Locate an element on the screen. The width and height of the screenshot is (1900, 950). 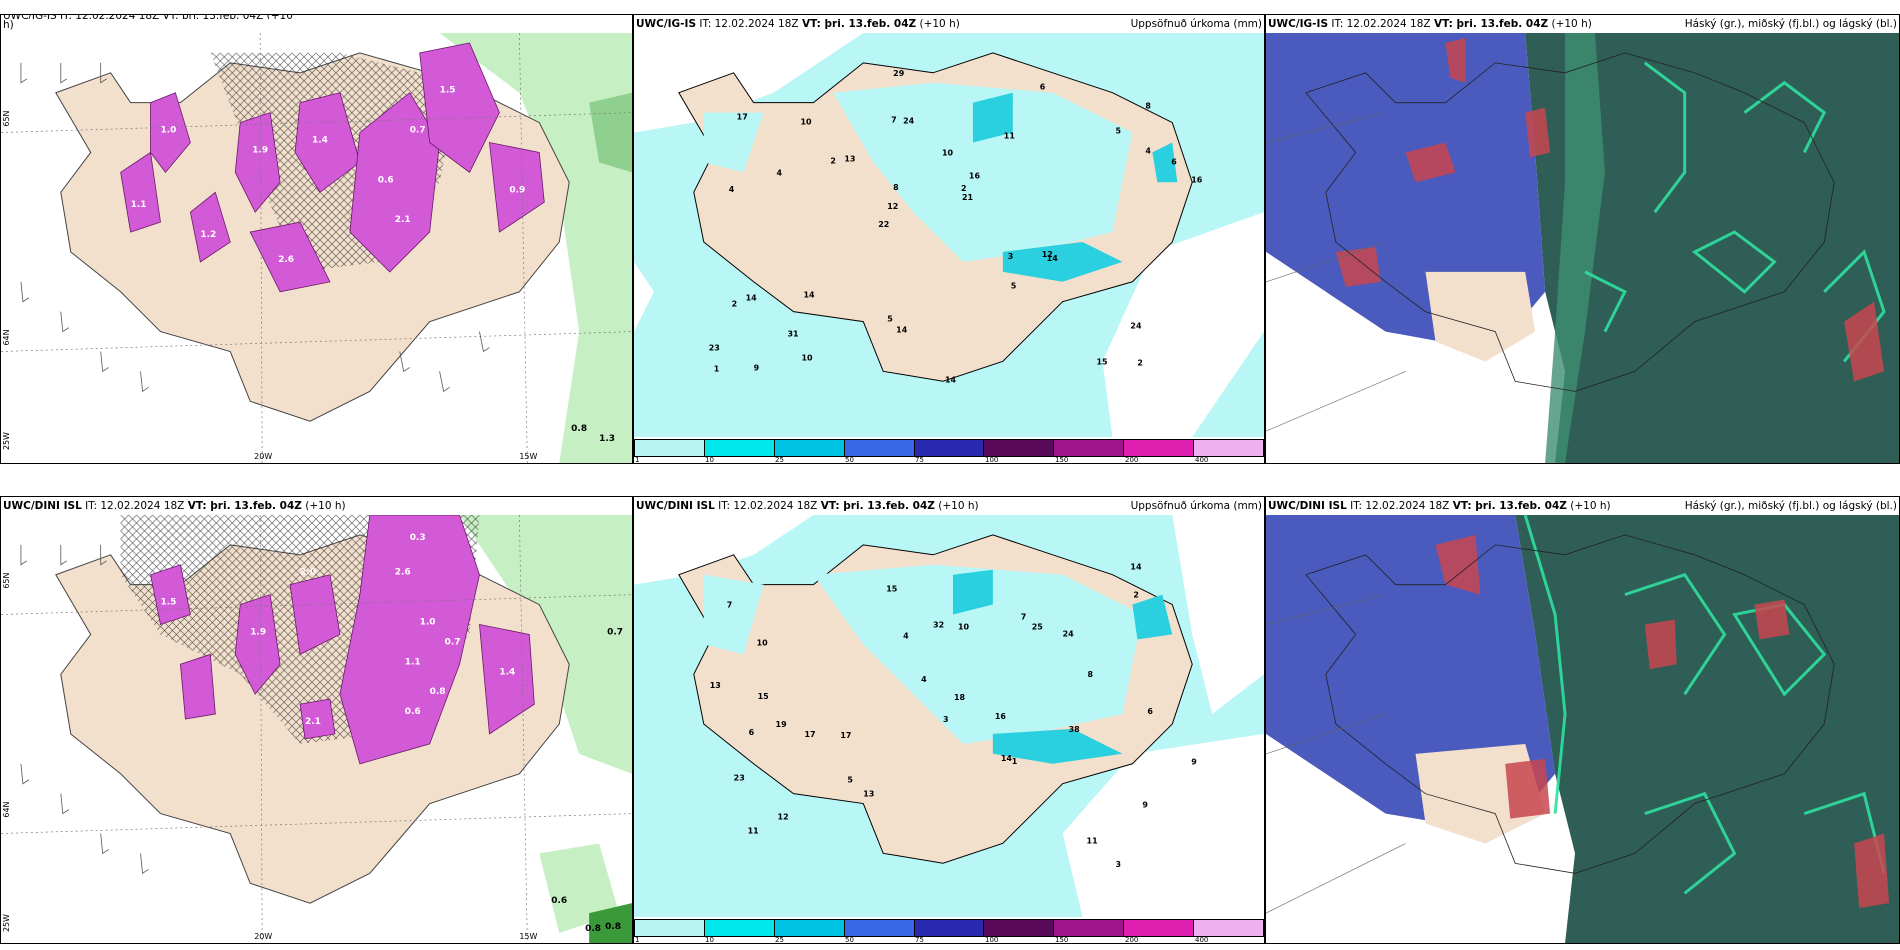
model-name: UWC/DINI ISL is located at coordinates (42, 506).